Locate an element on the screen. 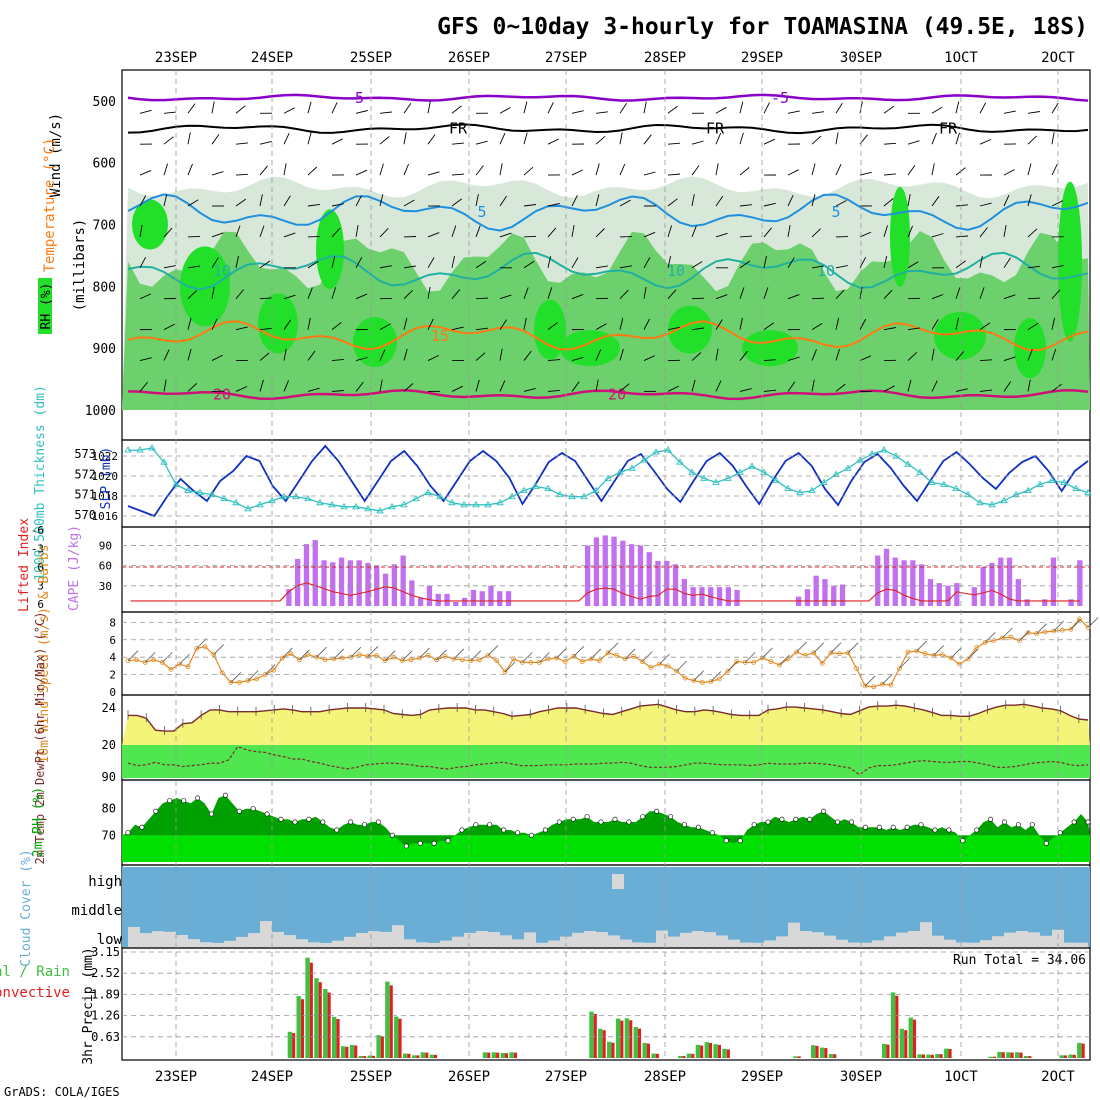  lifted-tick-label: 0 is located at coordinates (40, 567).